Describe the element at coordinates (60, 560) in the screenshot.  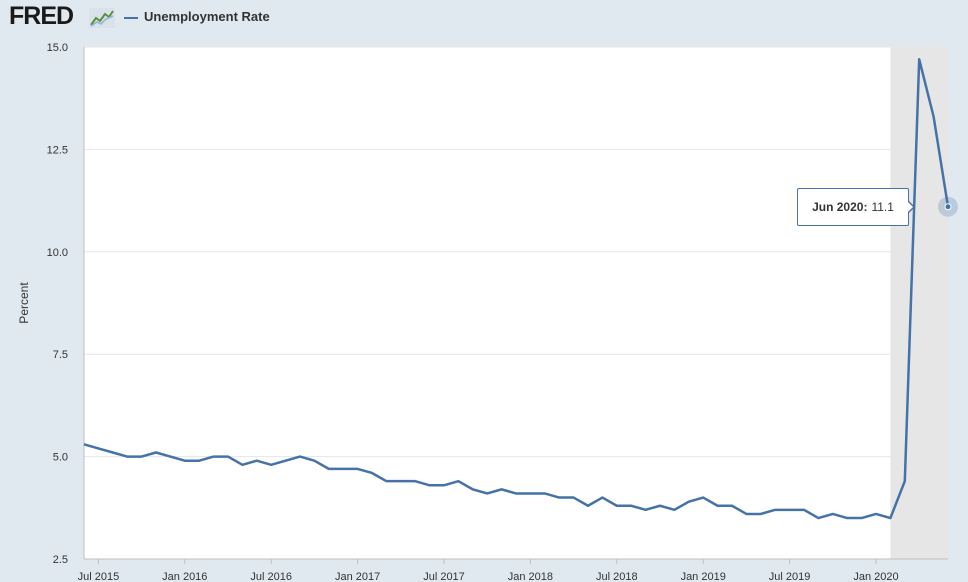
I see `y-tick-label: 2.5` at that location.